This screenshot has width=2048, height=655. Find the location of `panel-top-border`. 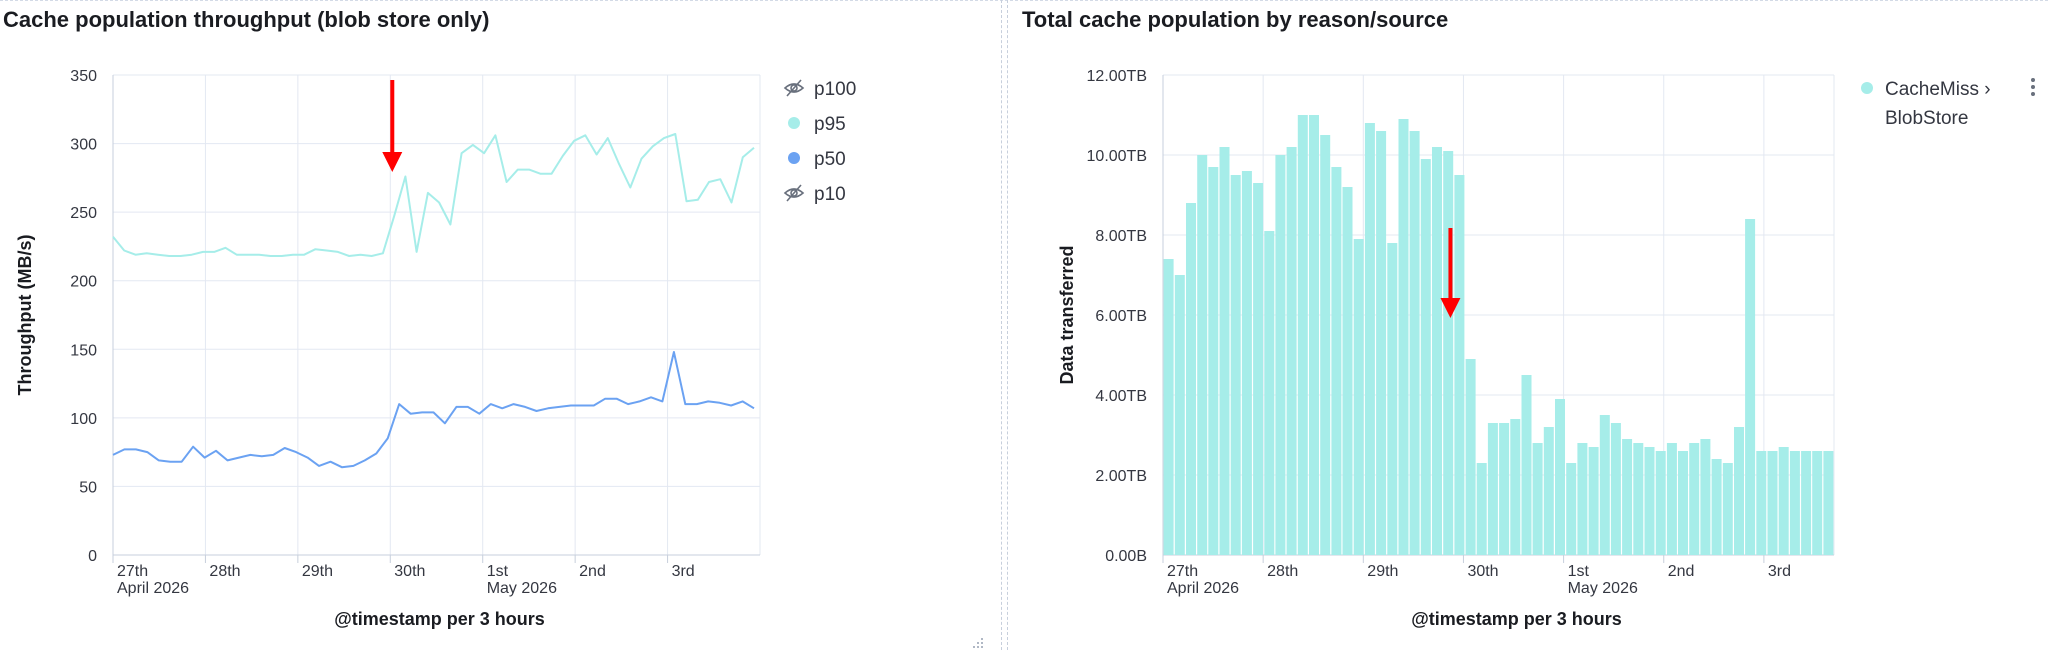

panel-top-border is located at coordinates (1024, 0).